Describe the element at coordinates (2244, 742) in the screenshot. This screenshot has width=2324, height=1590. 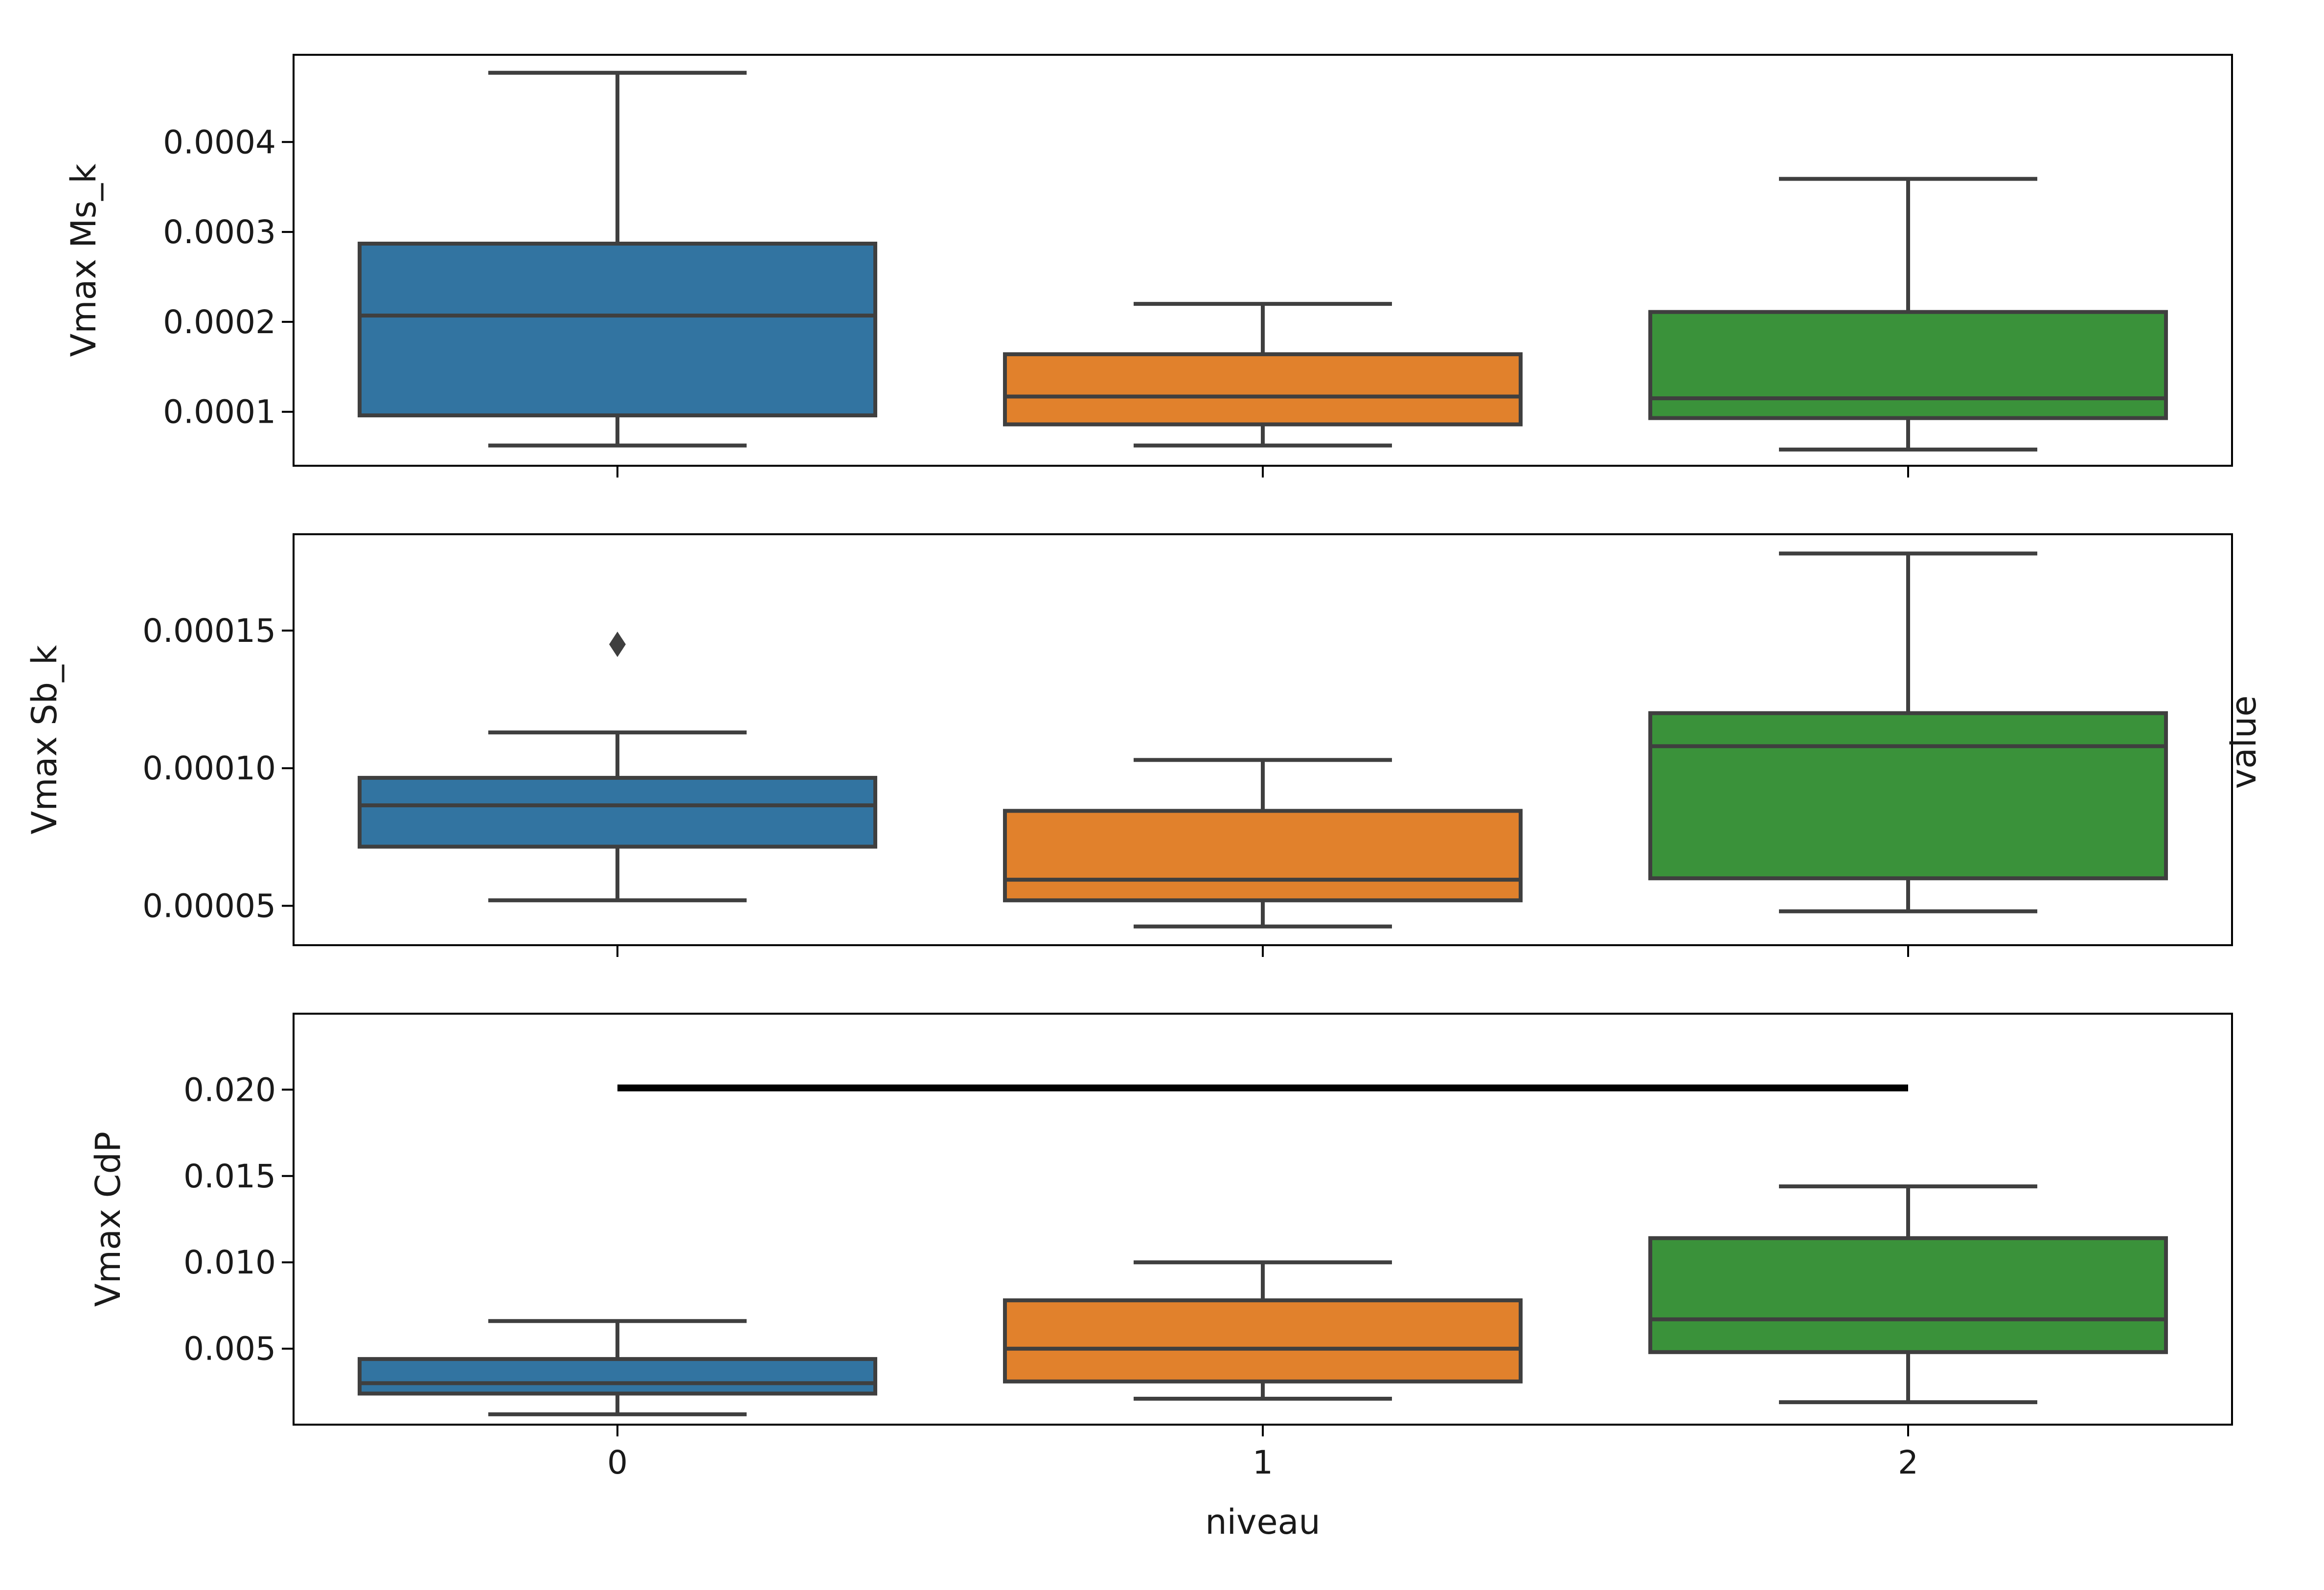
I see `side-label: value` at that location.